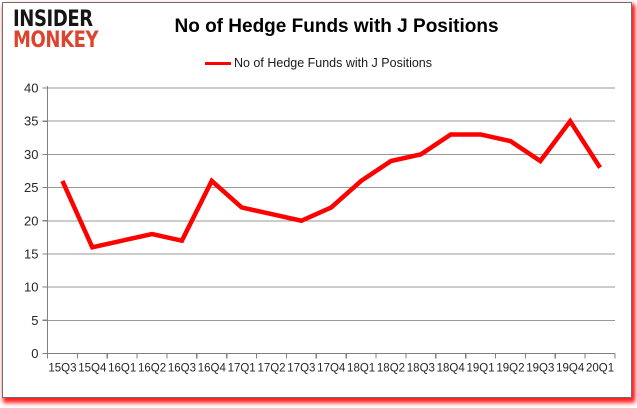 Image resolution: width=637 pixels, height=408 pixels. I want to click on x-tick-label: 19Q2, so click(510, 369).